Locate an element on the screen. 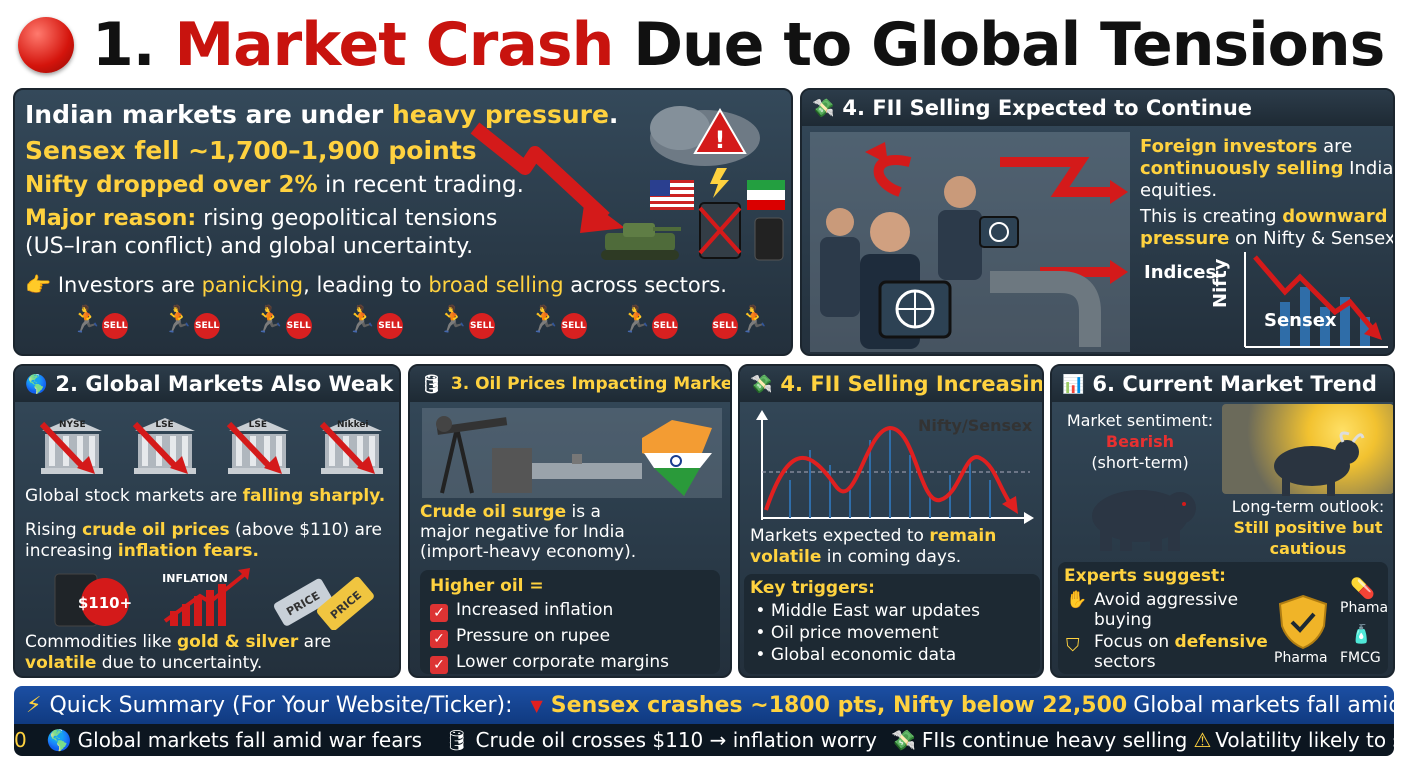 The width and height of the screenshot is (1408, 768). oil-barrel-icon: 🛢 is located at coordinates (457, 740).